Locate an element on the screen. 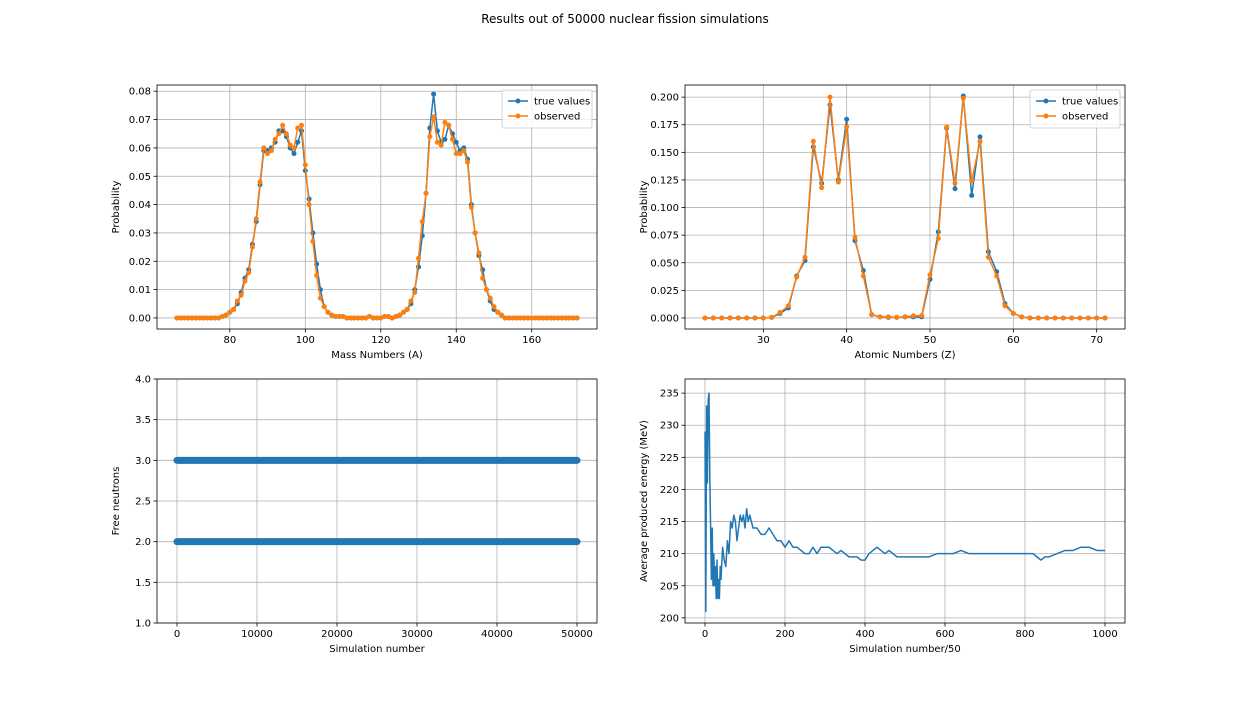 This screenshot has width=1250, height=704. y-tick-label: 220 is located at coordinates (669, 490).